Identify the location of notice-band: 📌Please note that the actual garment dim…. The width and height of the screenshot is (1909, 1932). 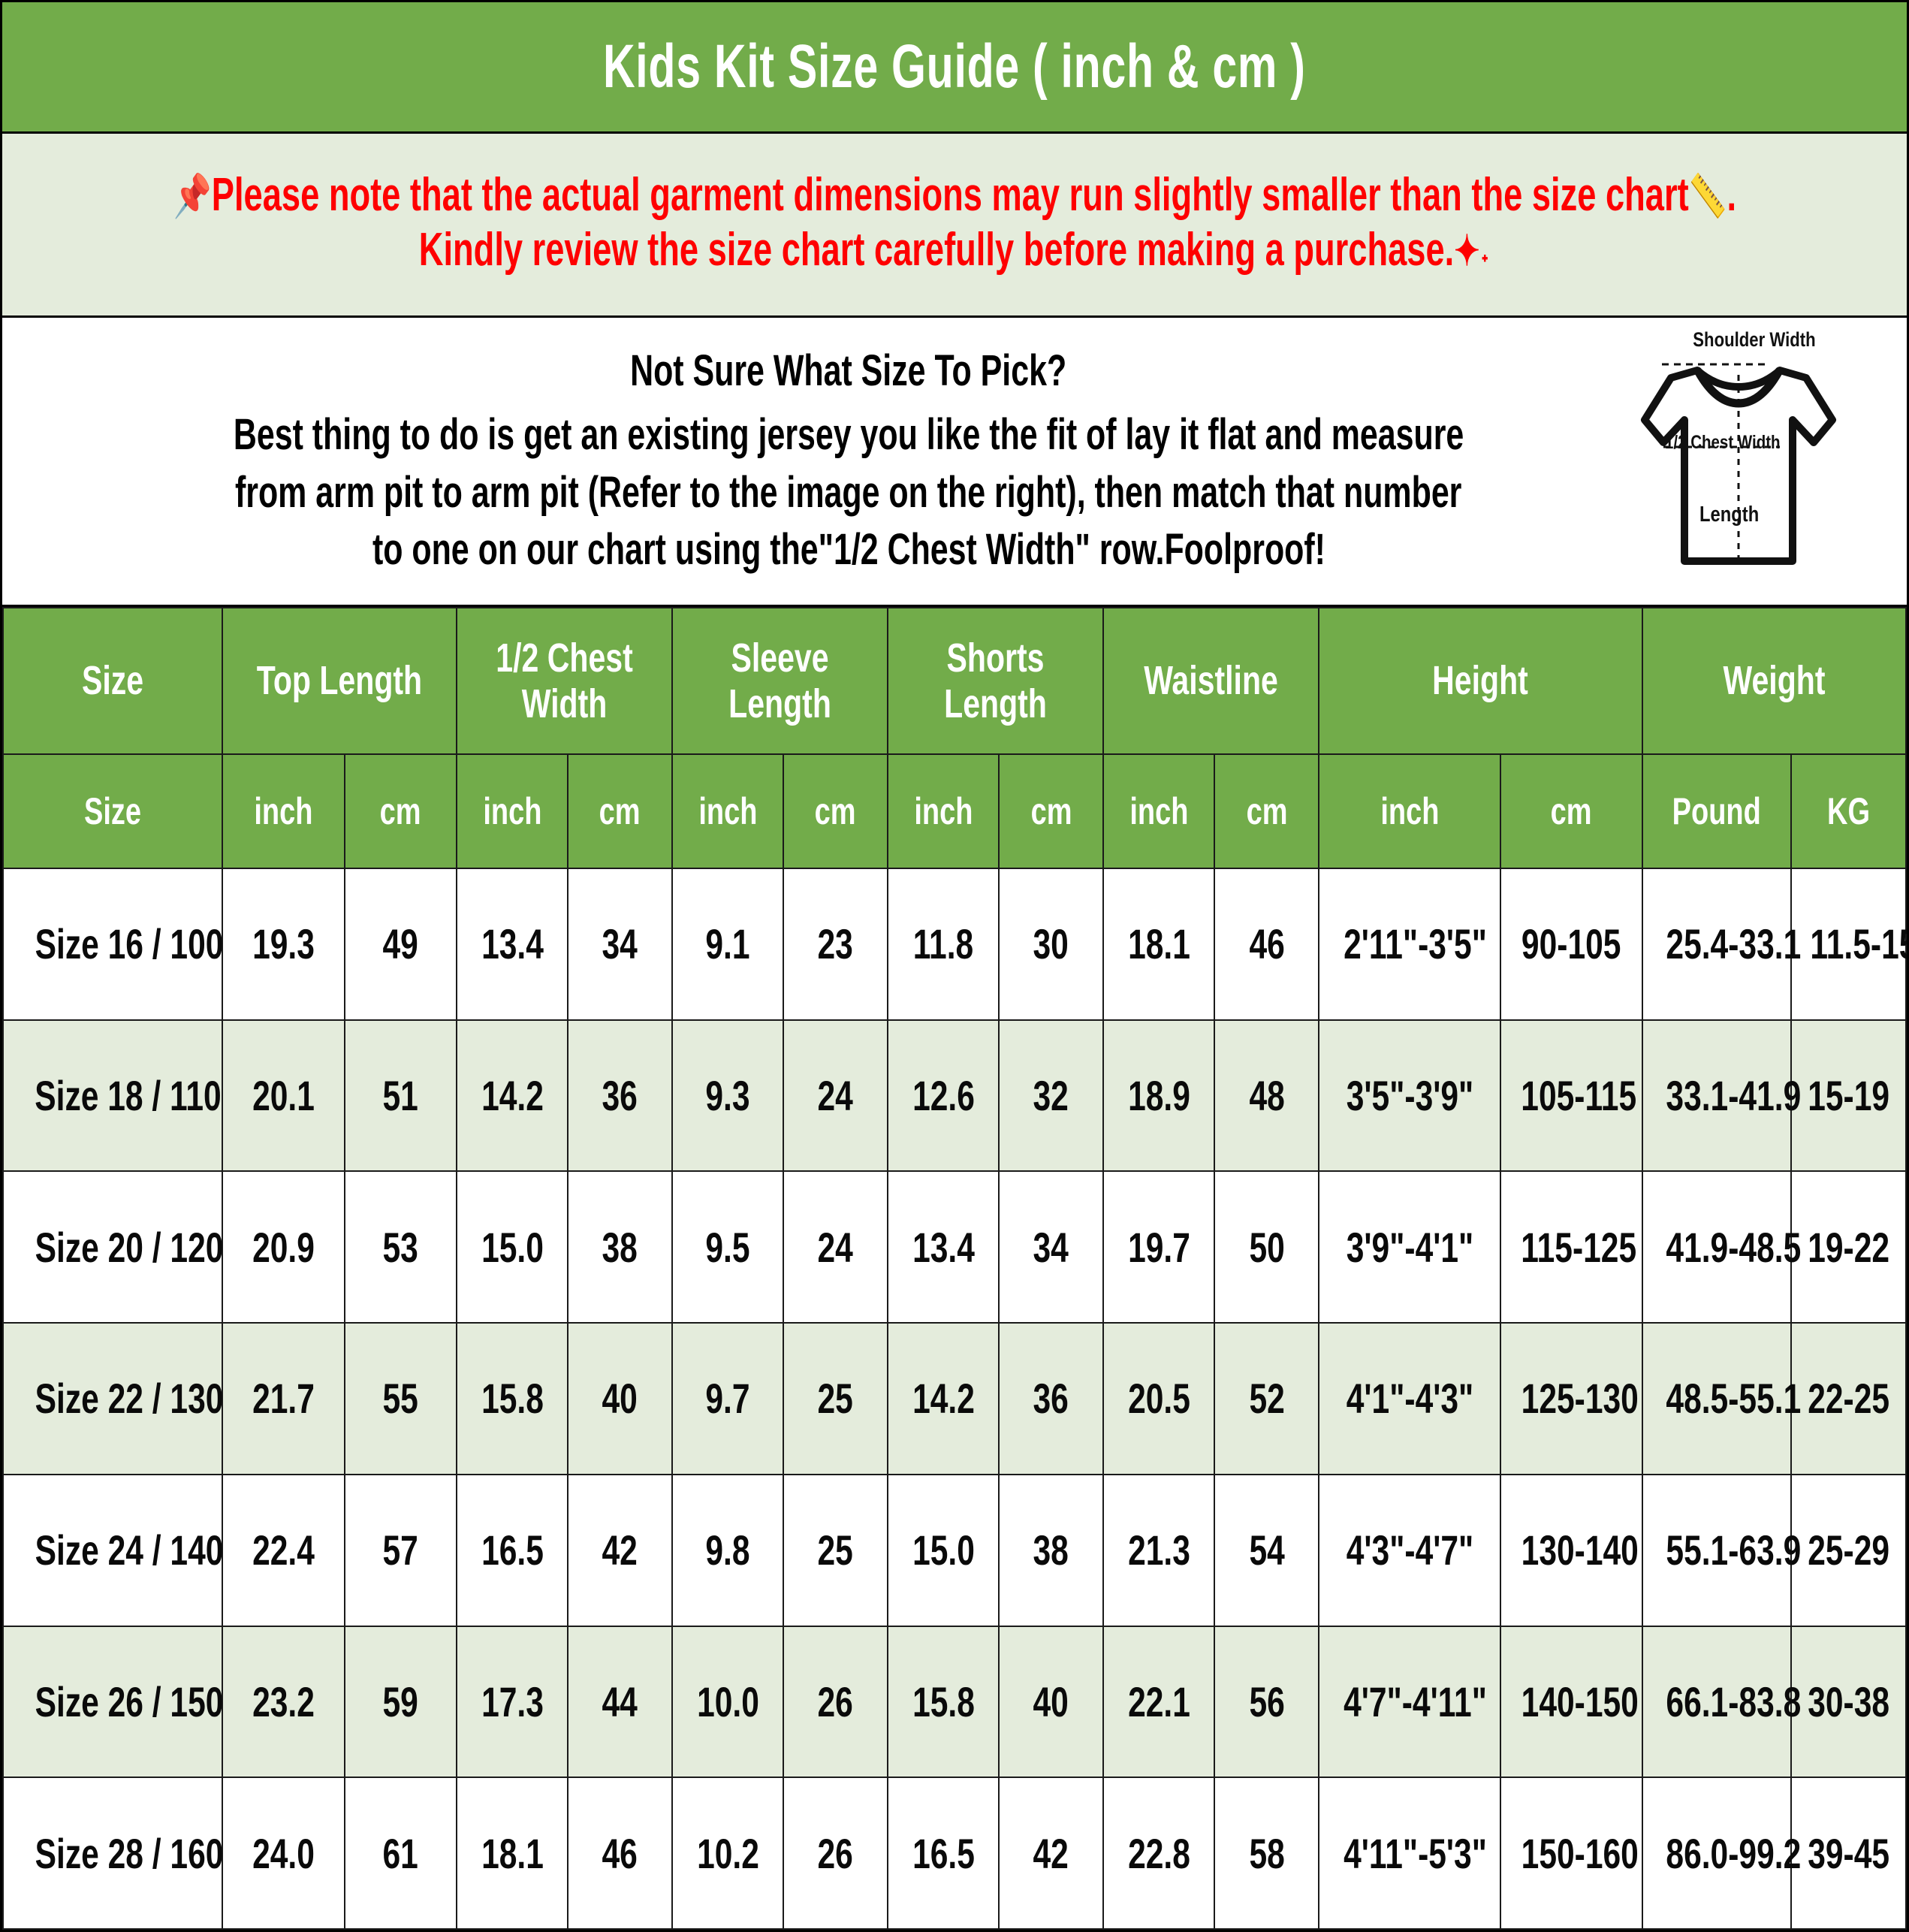
(954, 226).